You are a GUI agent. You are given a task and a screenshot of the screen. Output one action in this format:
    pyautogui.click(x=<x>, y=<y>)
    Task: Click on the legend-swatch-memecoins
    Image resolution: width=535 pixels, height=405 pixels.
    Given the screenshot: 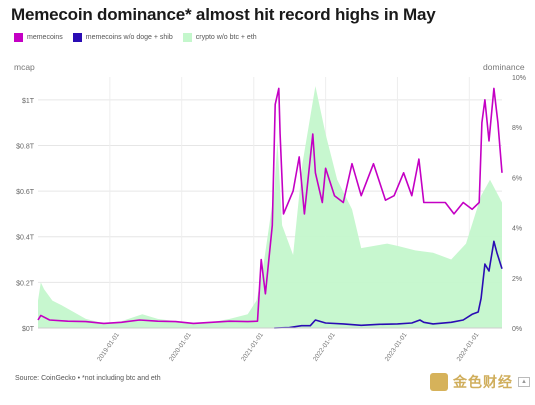 What is the action you would take?
    pyautogui.click(x=18, y=37)
    